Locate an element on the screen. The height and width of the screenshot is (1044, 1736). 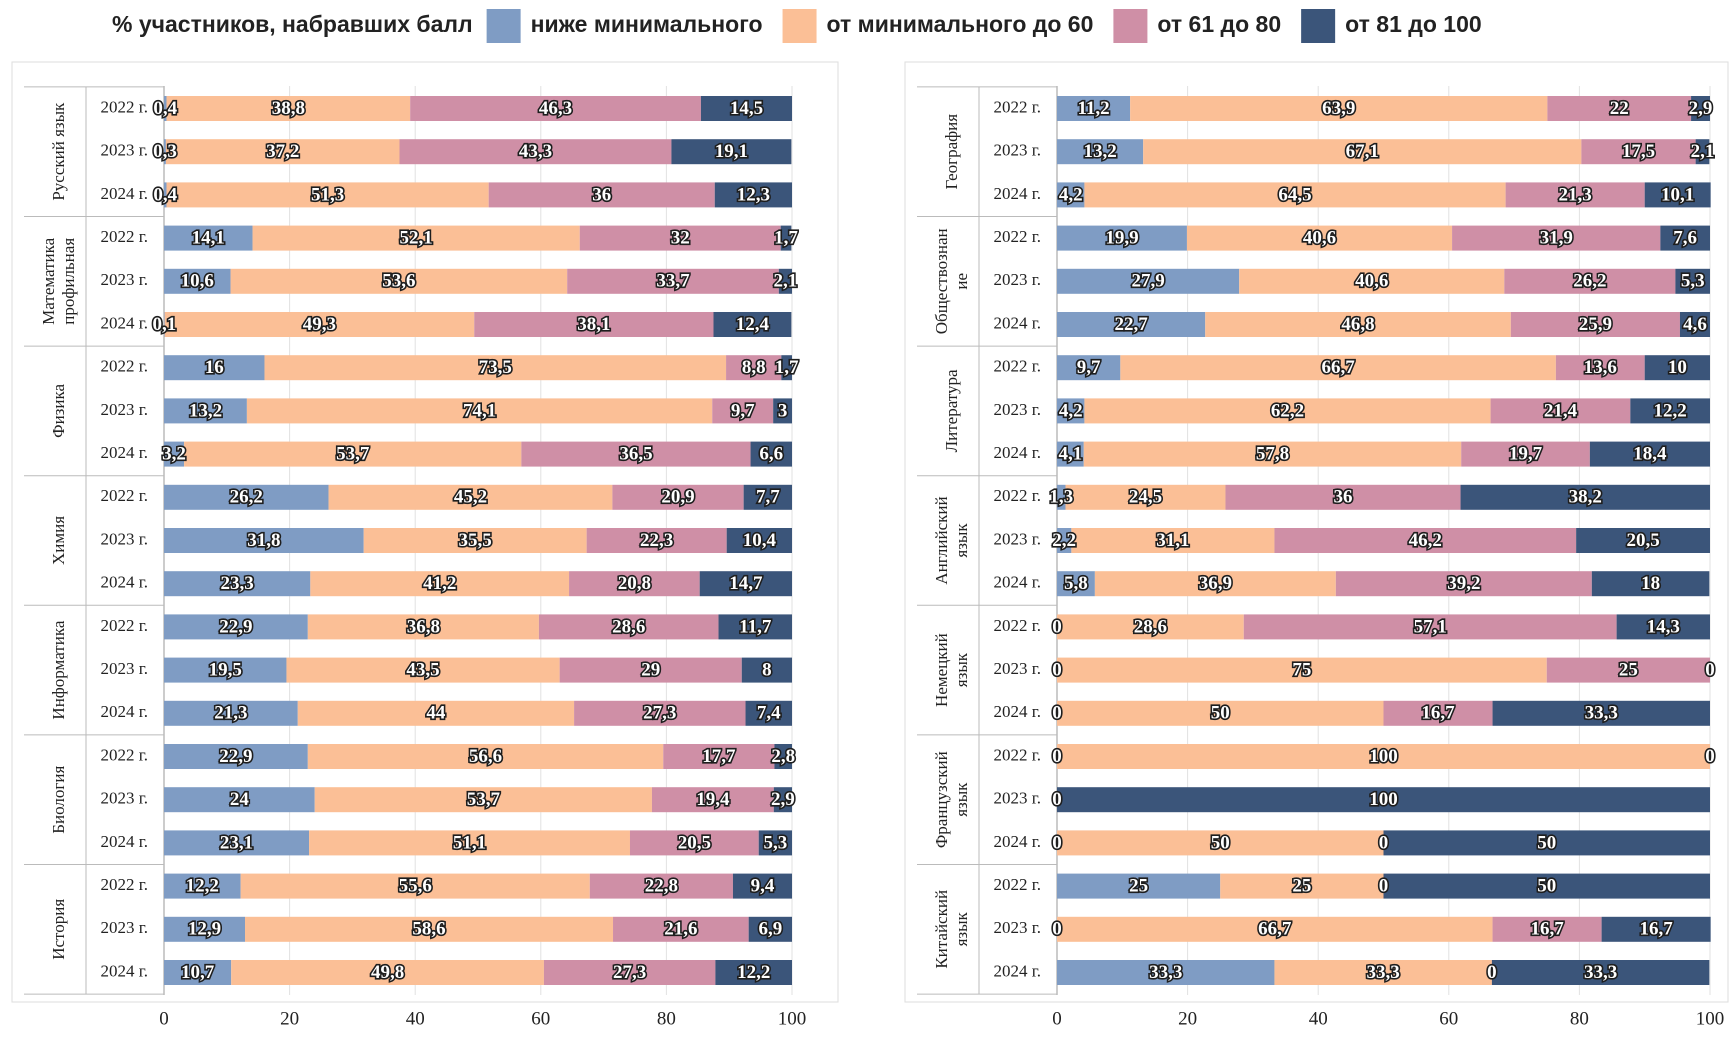
data-label: 5,8 is located at coordinates (1076, 583).